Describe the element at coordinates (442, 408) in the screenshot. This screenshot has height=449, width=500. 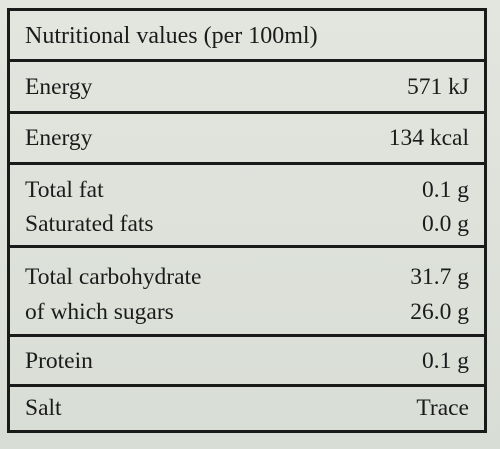
I see `salt-value: Trace` at that location.